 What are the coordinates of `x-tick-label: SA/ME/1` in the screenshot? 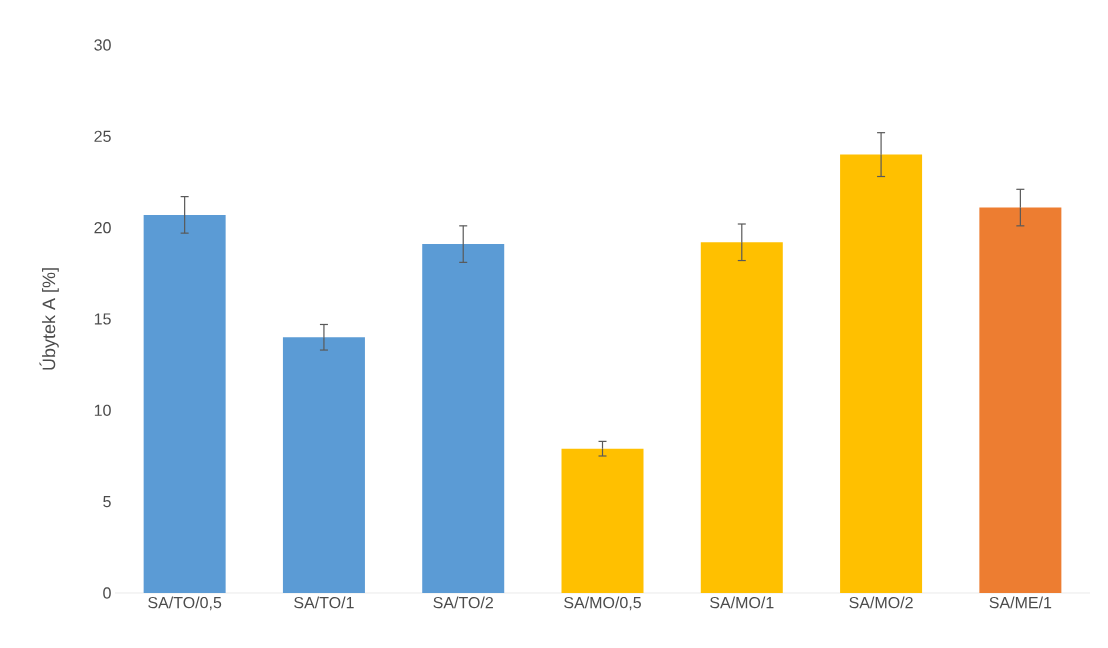 It's located at (1020, 602).